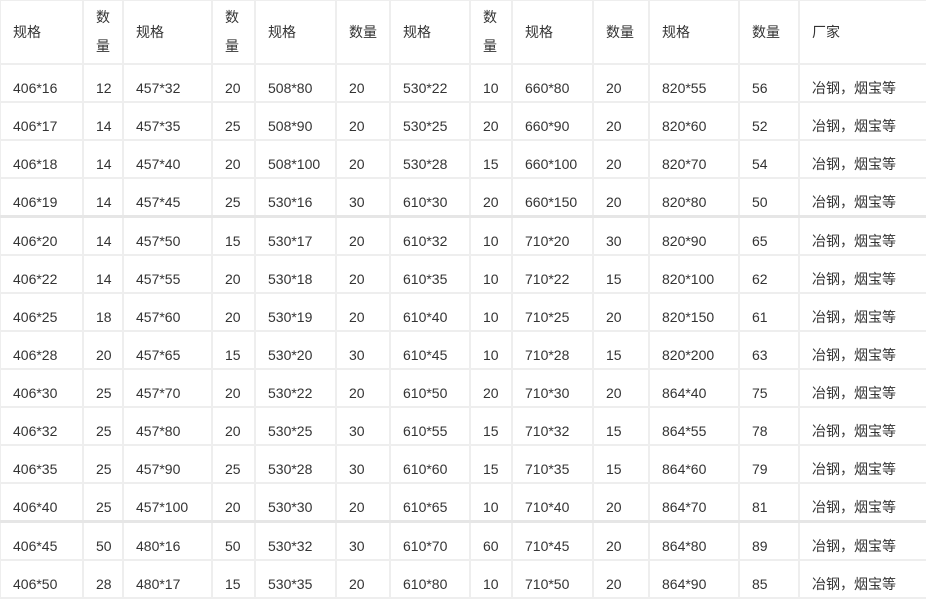 The image size is (926, 599). I want to click on cell-spec: 660*150, so click(552, 197).